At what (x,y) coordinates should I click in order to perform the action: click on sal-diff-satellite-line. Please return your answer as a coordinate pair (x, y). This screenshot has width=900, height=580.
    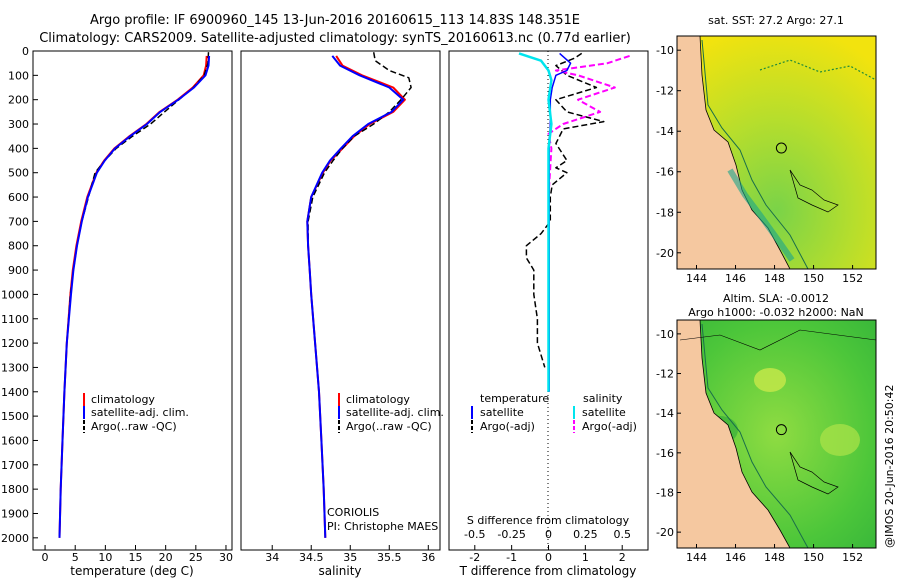
    Looking at the image, I should click on (535, 222).